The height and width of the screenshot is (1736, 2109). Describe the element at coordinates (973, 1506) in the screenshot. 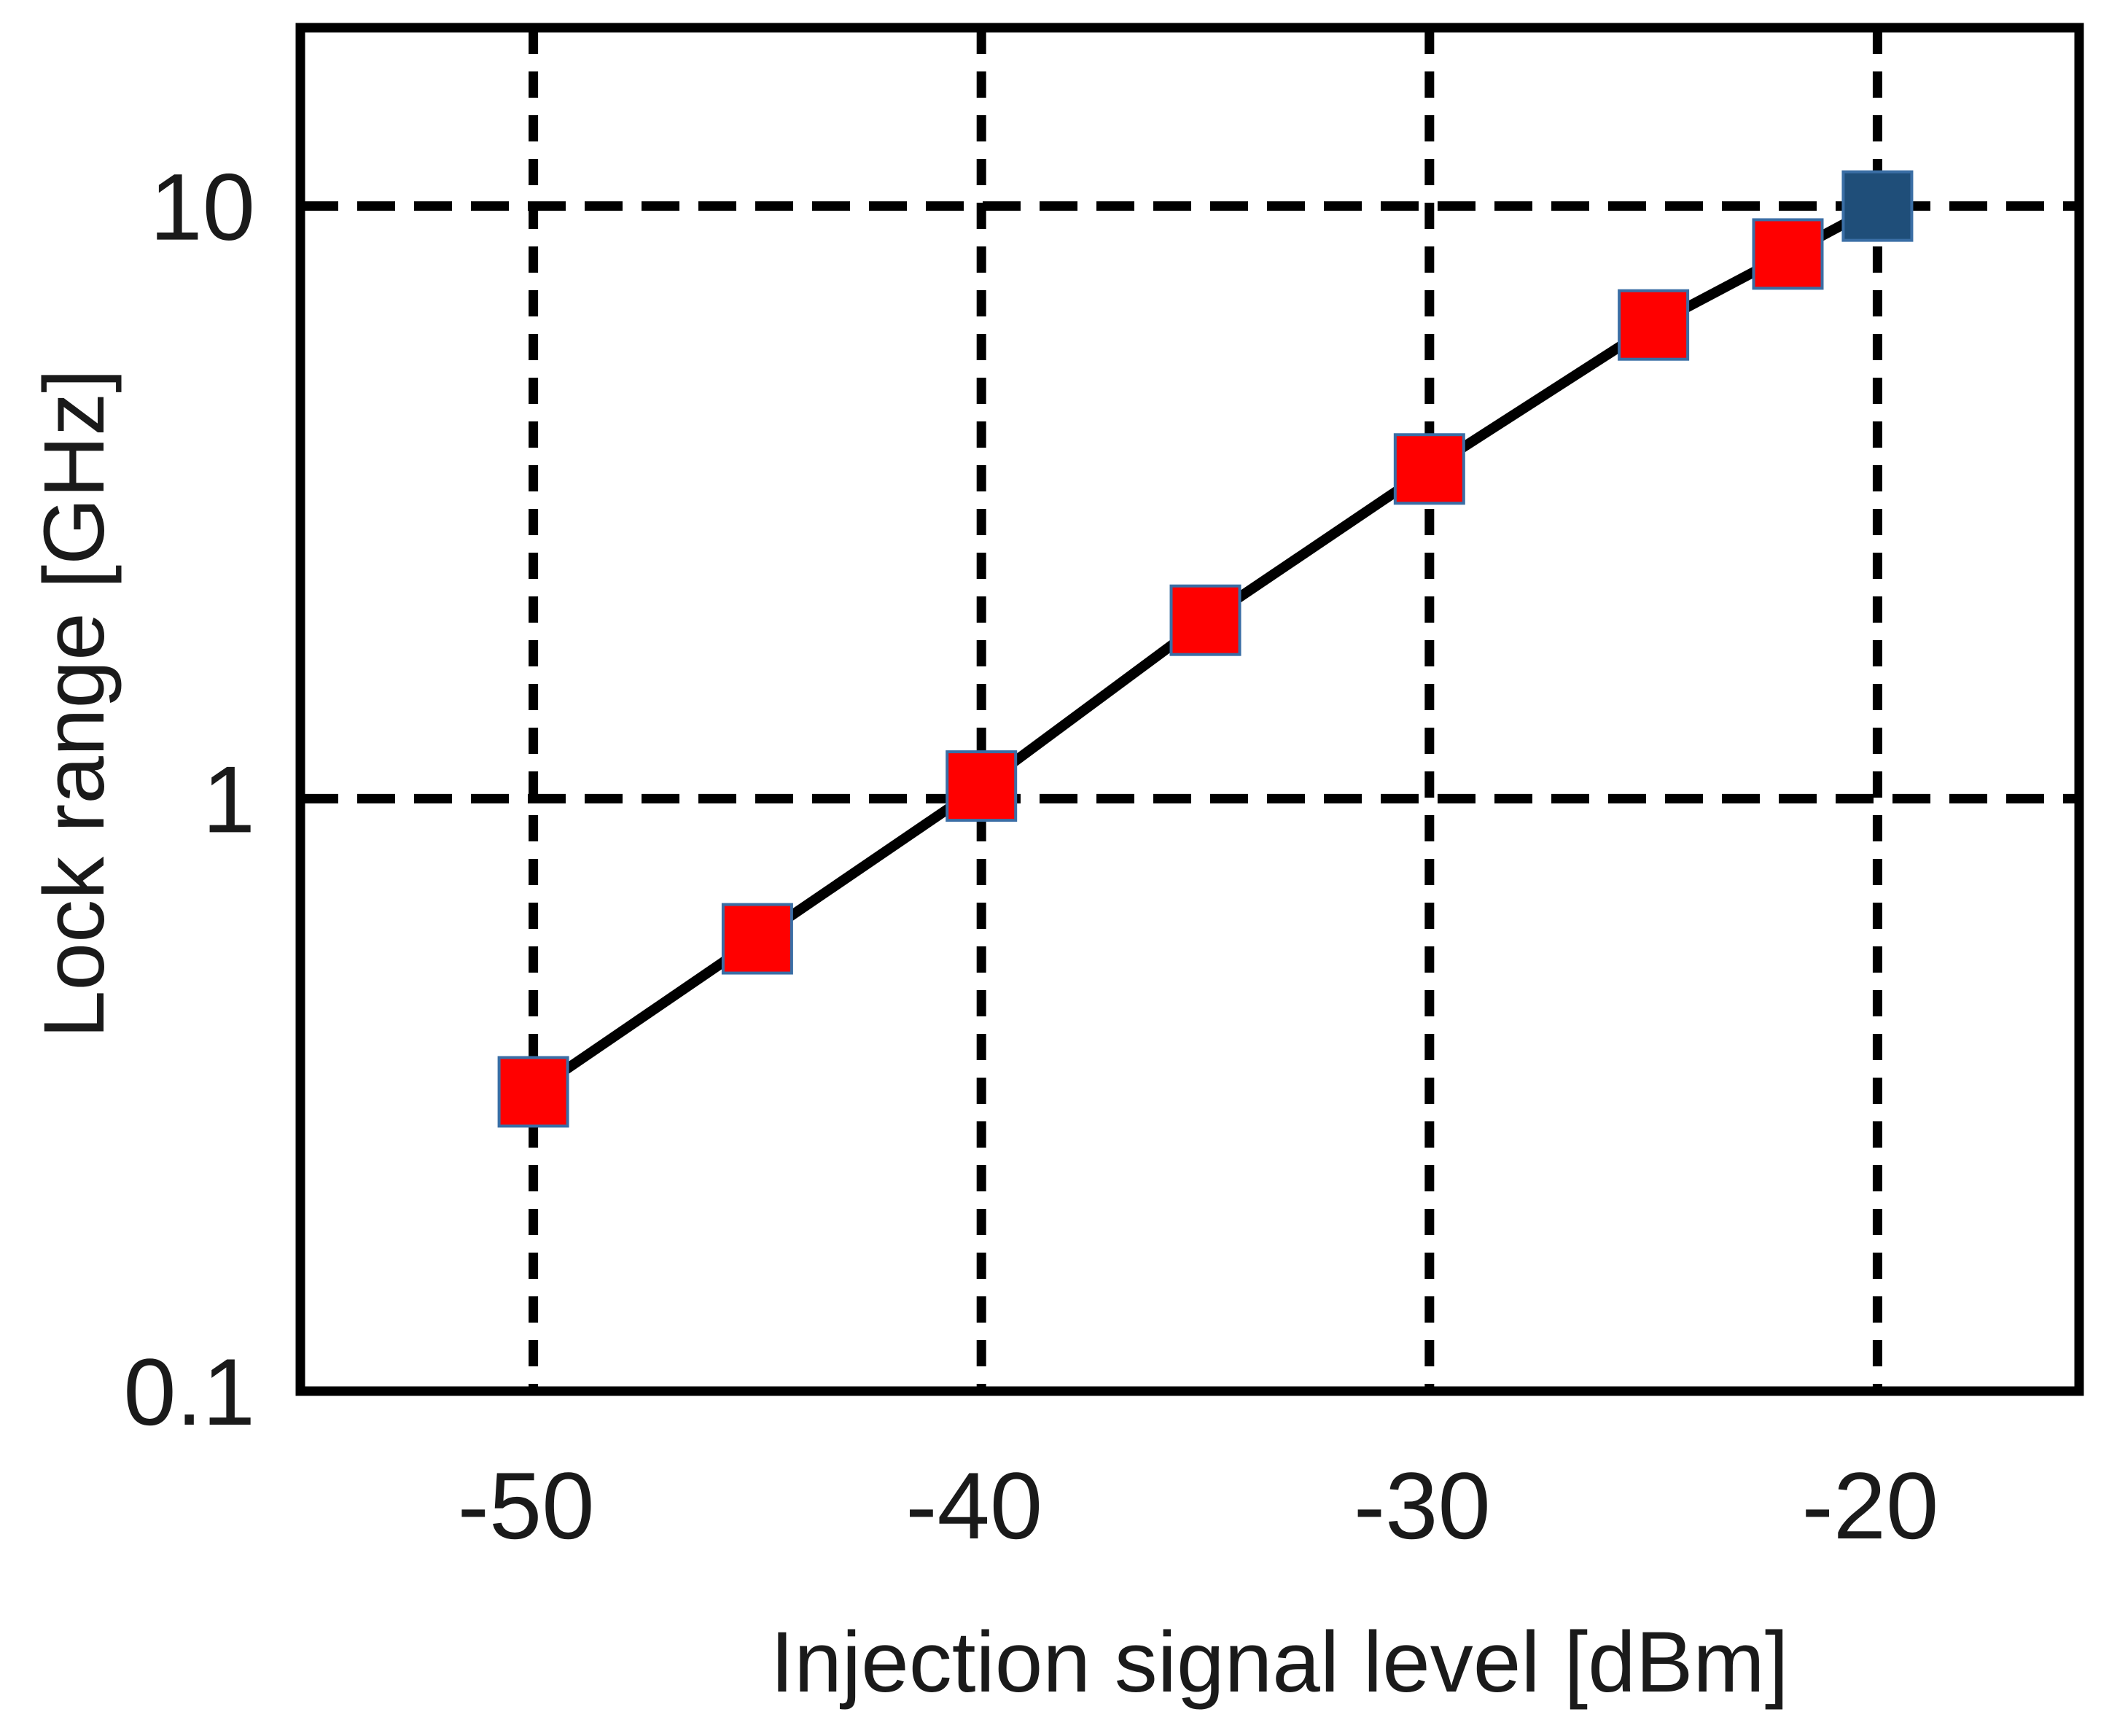

I see `x-tick-label: -40` at that location.